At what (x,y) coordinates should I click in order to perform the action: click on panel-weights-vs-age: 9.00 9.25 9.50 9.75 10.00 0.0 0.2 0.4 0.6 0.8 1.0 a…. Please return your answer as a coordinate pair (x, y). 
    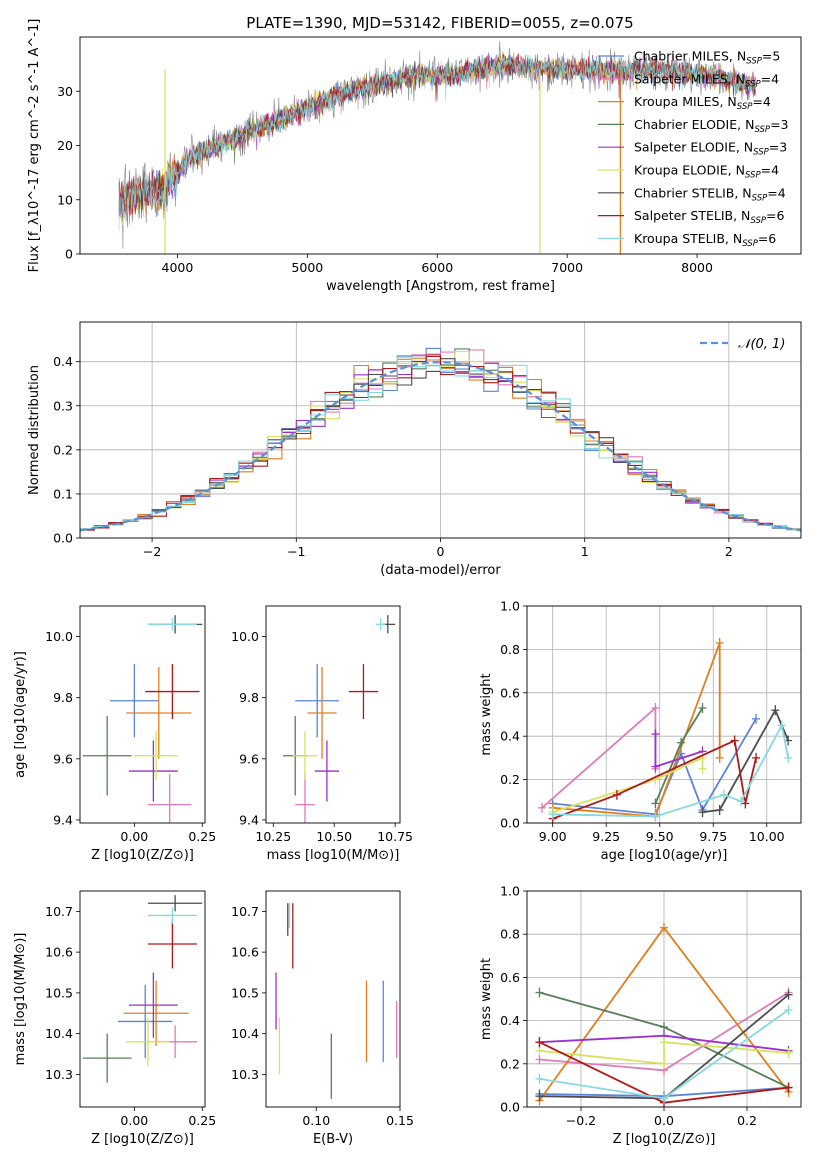
    Looking at the image, I should click on (640, 731).